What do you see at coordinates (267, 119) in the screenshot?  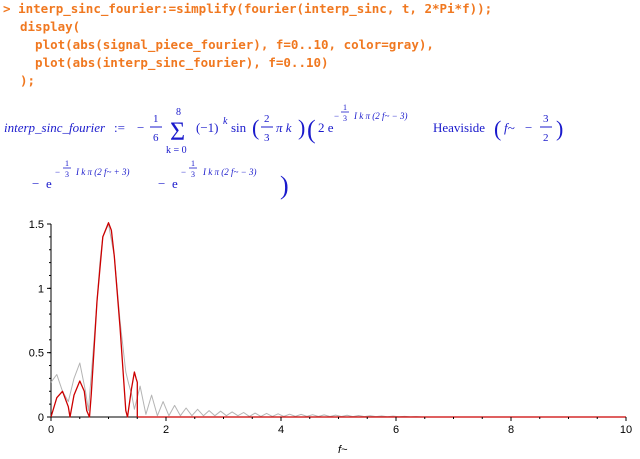 I see `frac-numerator: 2` at bounding box center [267, 119].